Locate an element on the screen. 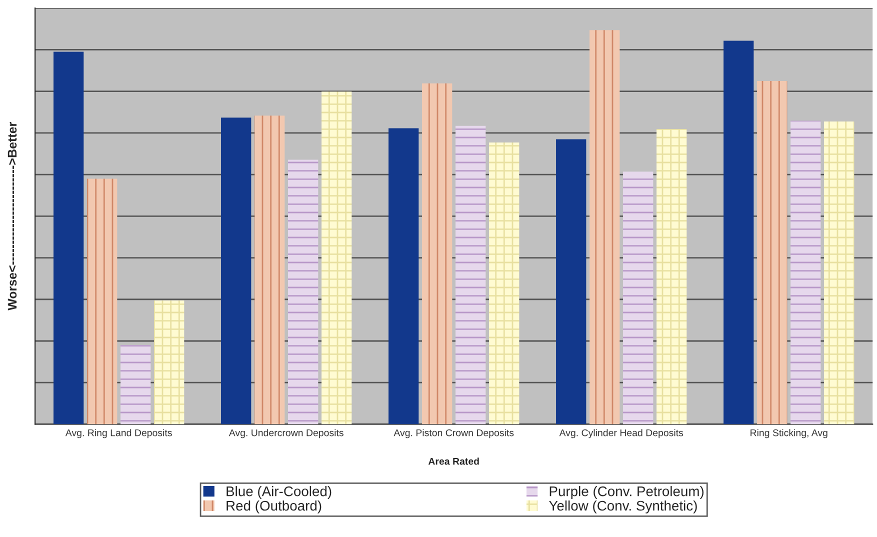 This screenshot has height=537, width=877. x-tick-label: Avg. Undercrown Deposits is located at coordinates (286, 433).